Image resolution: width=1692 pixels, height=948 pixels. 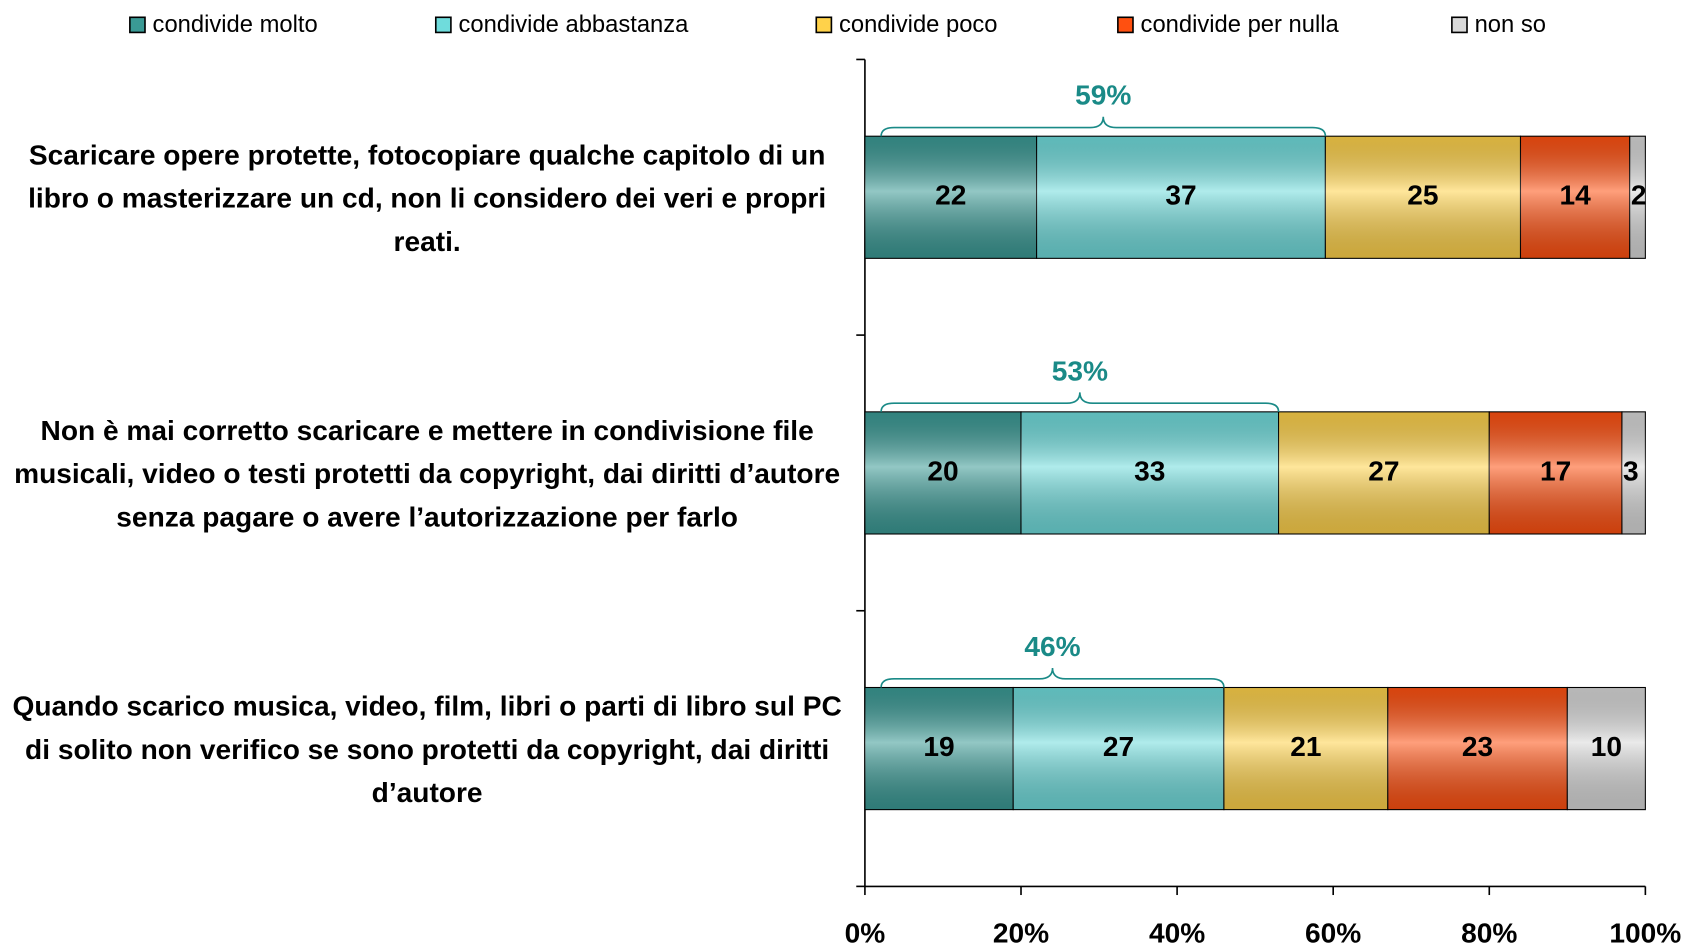 What do you see at coordinates (235, 24) in the screenshot?
I see `legend-label: condivide molto` at bounding box center [235, 24].